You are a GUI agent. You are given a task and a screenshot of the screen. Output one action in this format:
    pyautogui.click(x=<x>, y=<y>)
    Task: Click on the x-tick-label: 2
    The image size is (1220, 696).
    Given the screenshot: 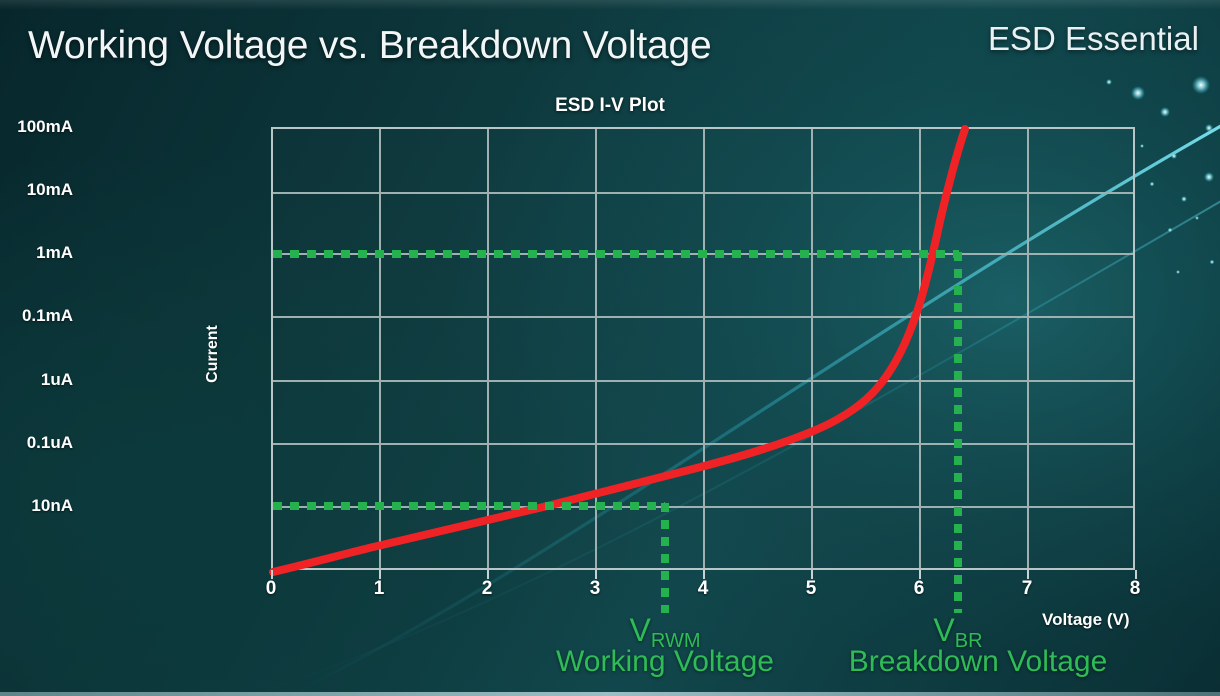 What is the action you would take?
    pyautogui.click(x=487, y=588)
    